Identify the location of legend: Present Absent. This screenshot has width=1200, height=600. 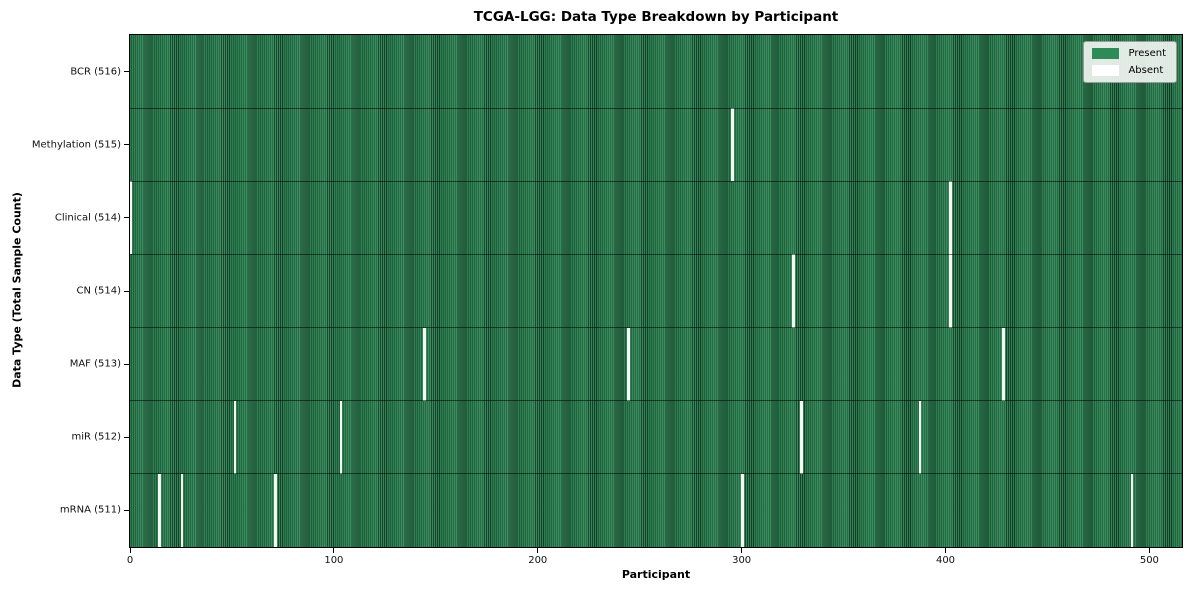
(1130, 62).